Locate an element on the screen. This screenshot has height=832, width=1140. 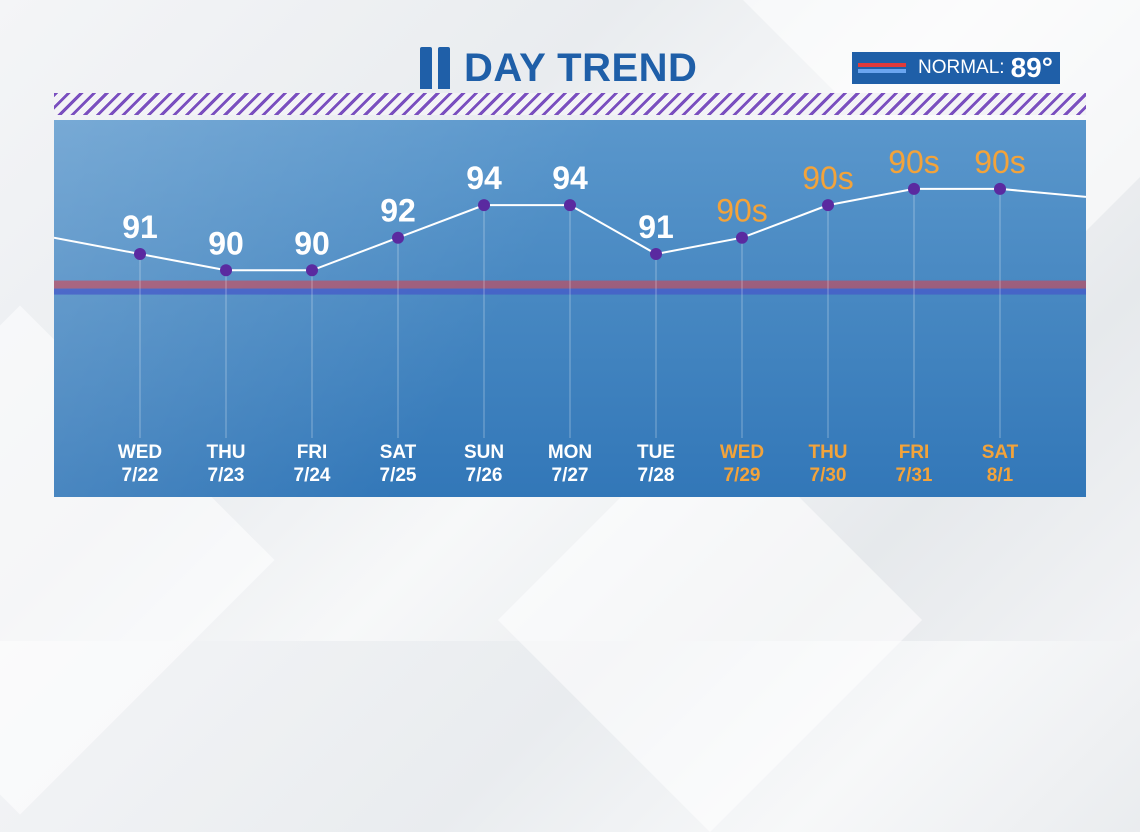
decorative-stripe is located at coordinates (570, 104).